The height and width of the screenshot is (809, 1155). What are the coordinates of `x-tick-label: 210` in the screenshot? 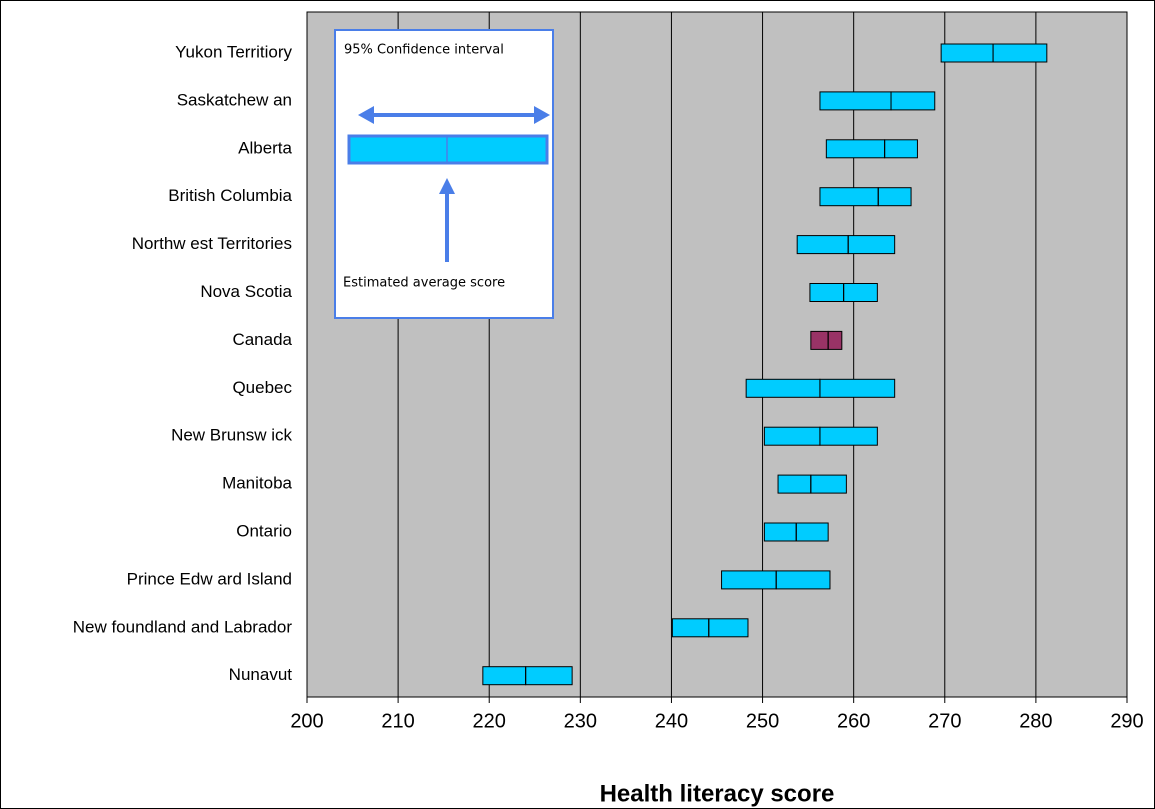 It's located at (397, 721).